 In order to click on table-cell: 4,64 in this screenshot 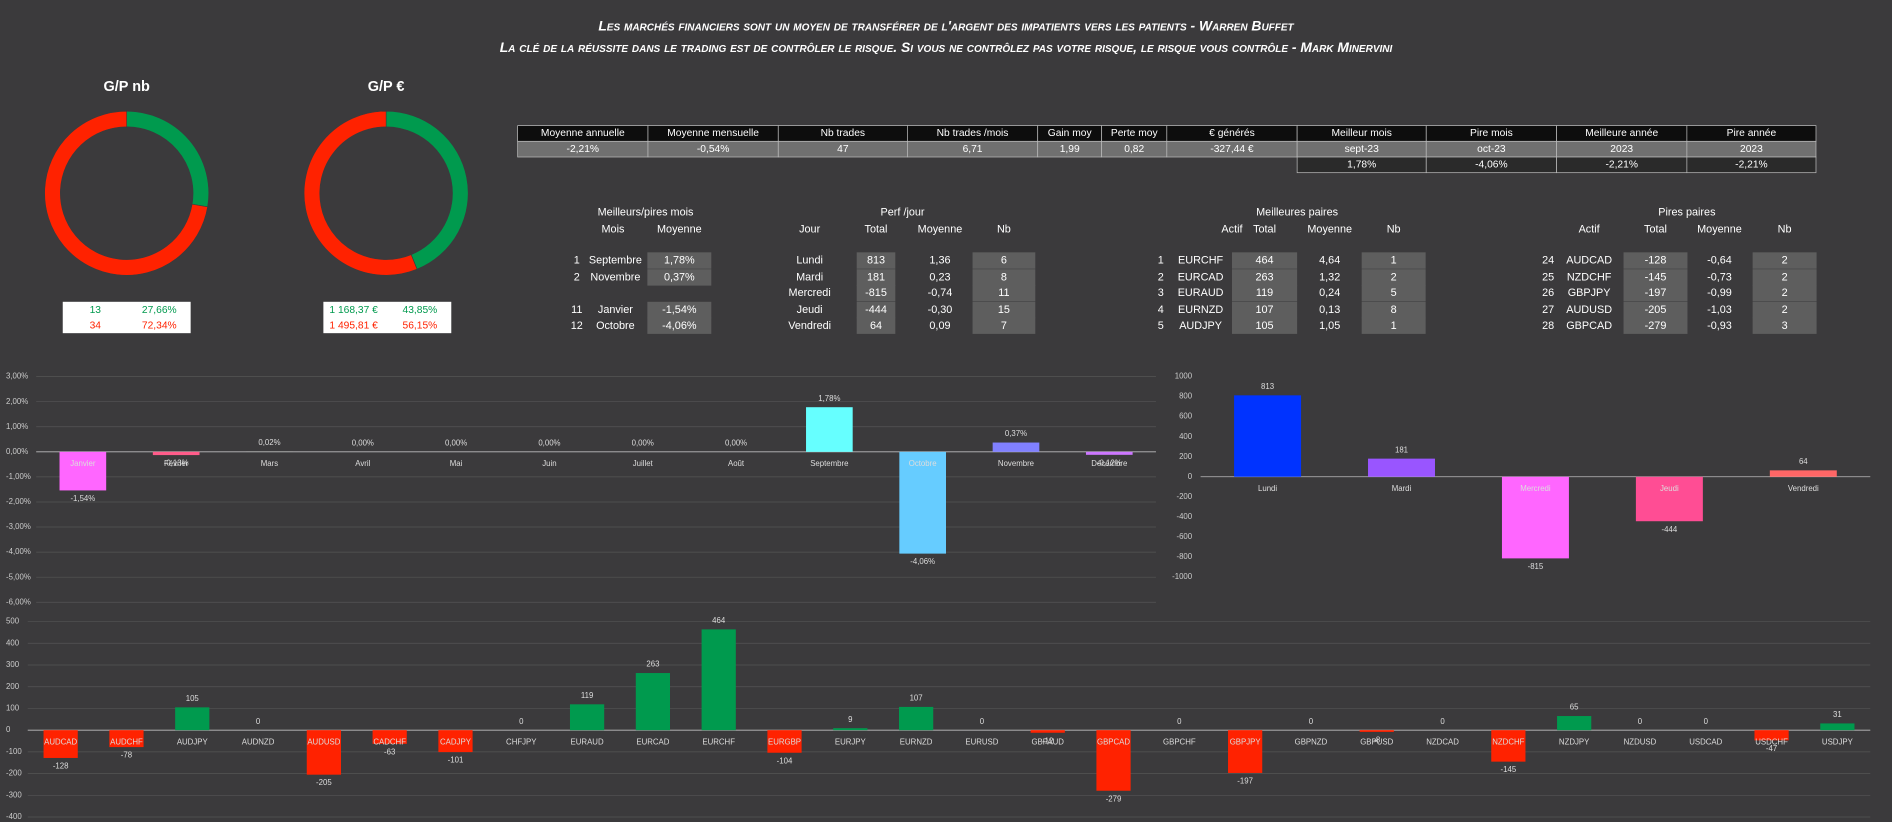, I will do `click(1329, 261)`.